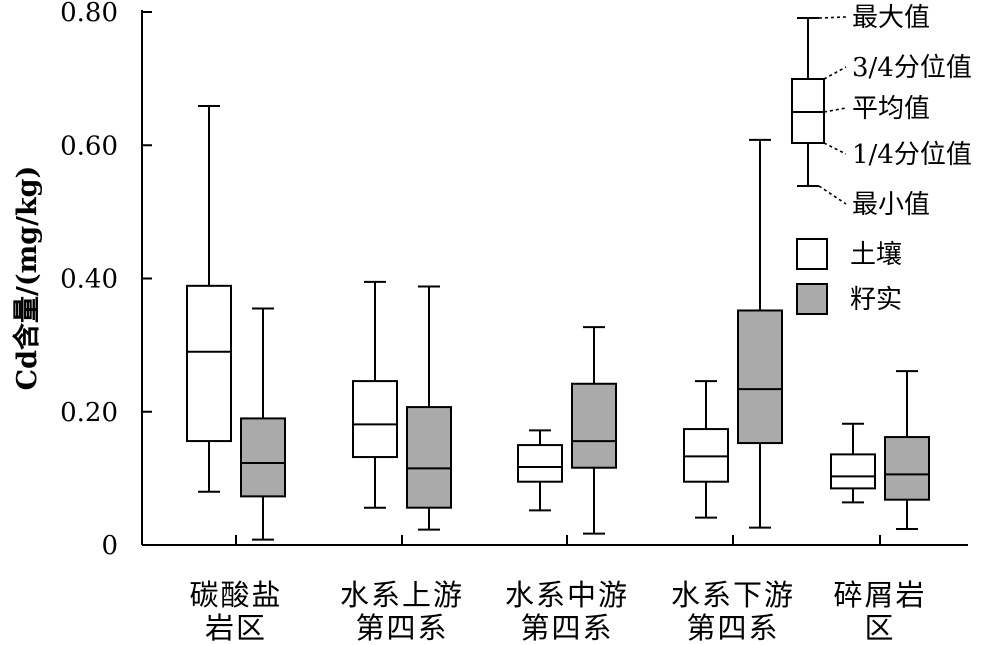 This screenshot has height=645, width=1000. I want to click on legend-key-label-mean: 平均值, so click(891, 109).